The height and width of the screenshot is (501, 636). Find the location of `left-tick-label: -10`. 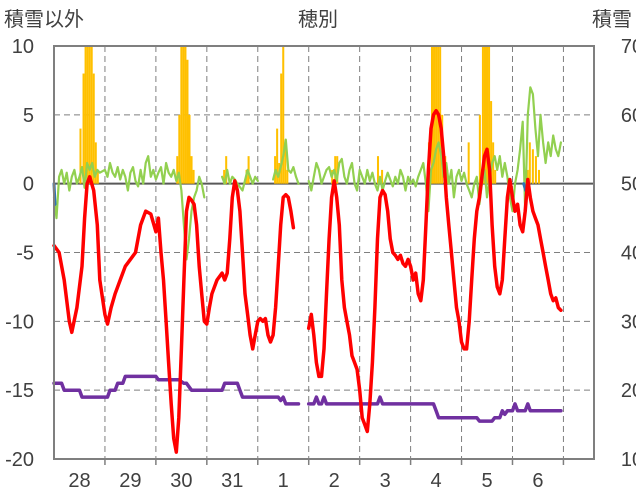

left-tick-label: -10 is located at coordinates (19, 322).